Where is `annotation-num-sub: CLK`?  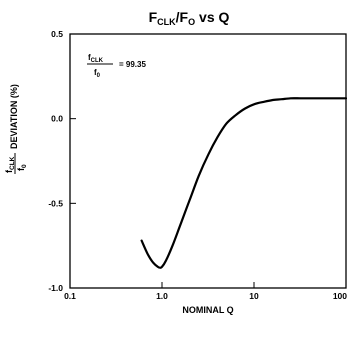 annotation-num-sub: CLK is located at coordinates (97, 61).